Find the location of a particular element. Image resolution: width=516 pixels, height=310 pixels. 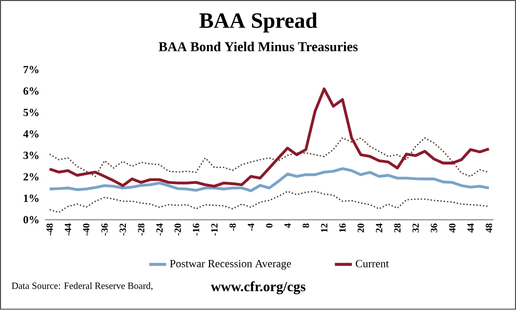

source-note: Data Source: Federal Reserve Board, is located at coordinates (82, 286).